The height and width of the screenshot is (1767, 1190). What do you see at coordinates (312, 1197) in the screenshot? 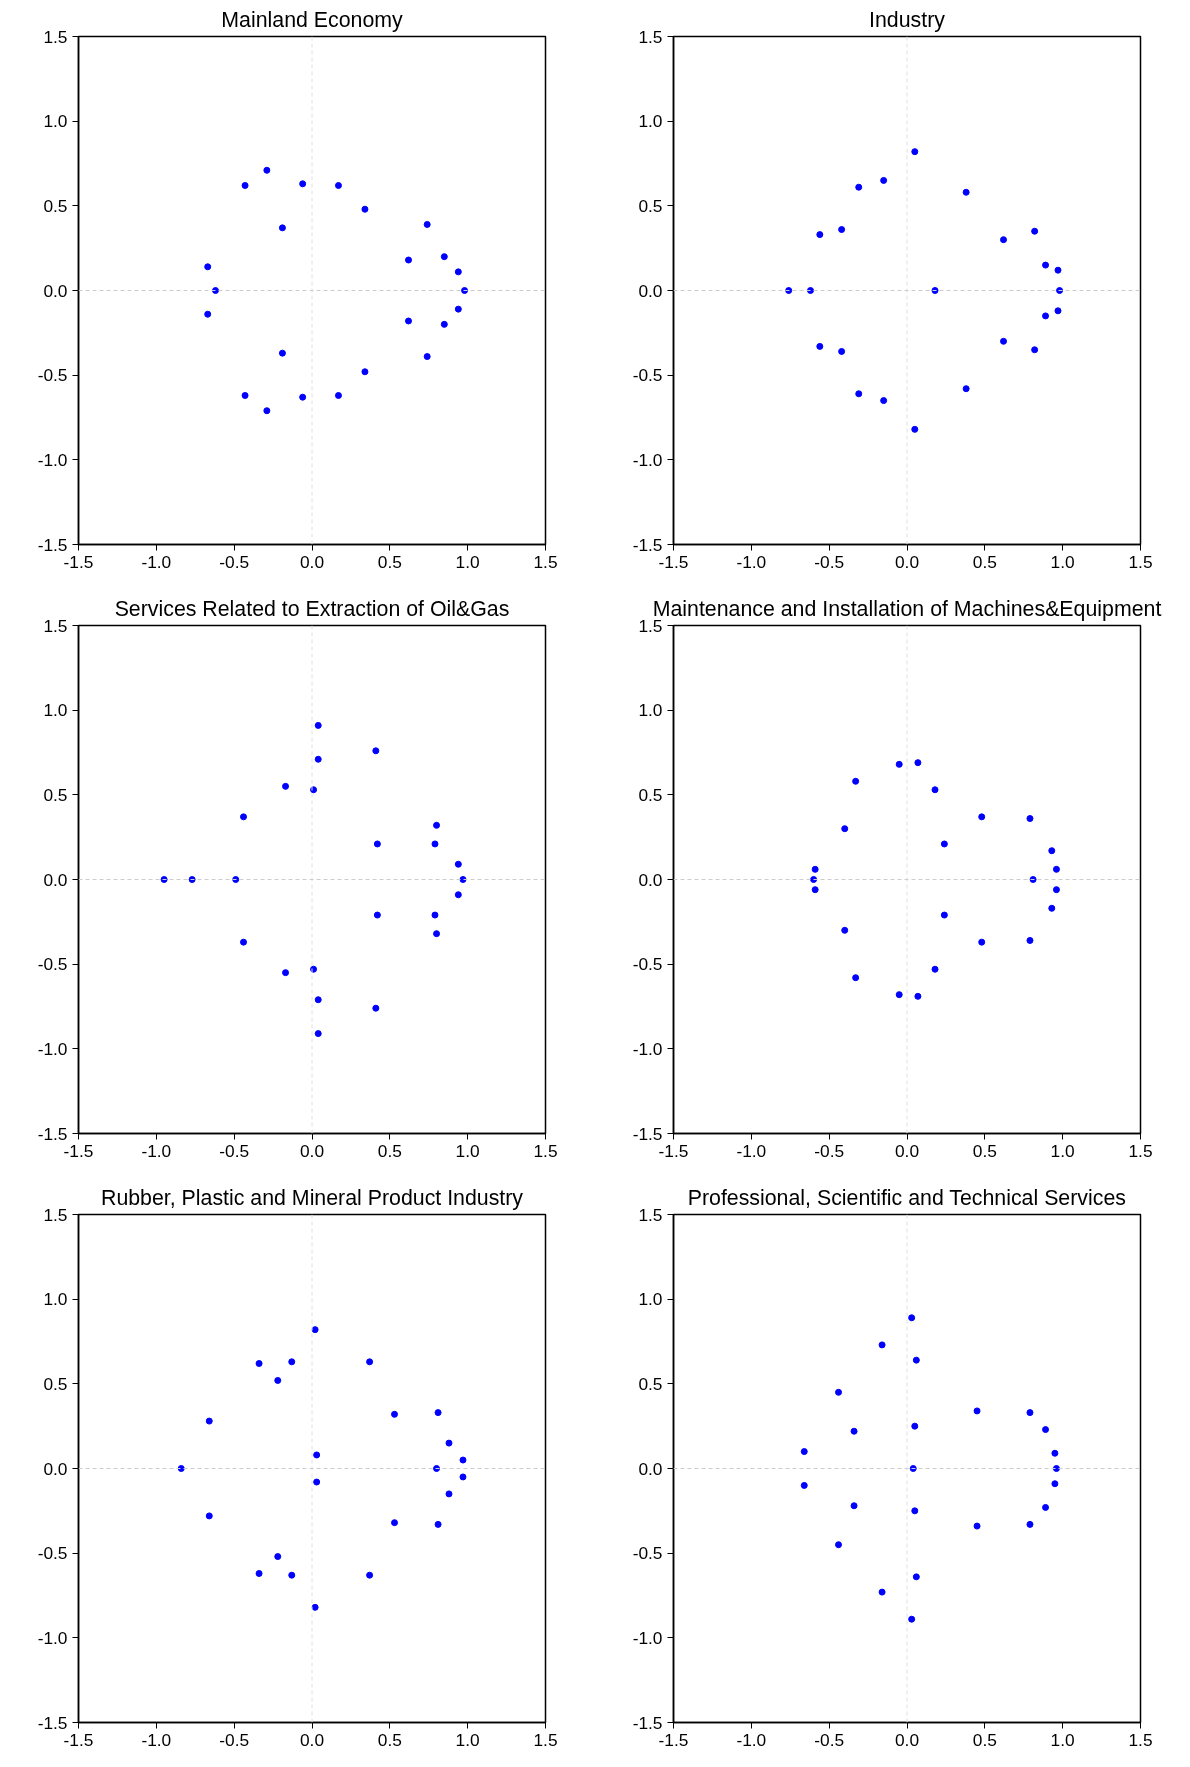
I see `chart-title: Rubber, Plastic and Mineral Product Industry` at bounding box center [312, 1197].